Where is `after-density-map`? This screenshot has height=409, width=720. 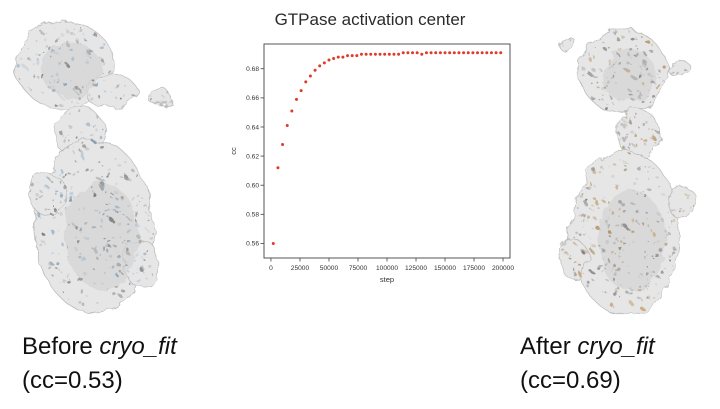
after-density-map is located at coordinates (627, 171).